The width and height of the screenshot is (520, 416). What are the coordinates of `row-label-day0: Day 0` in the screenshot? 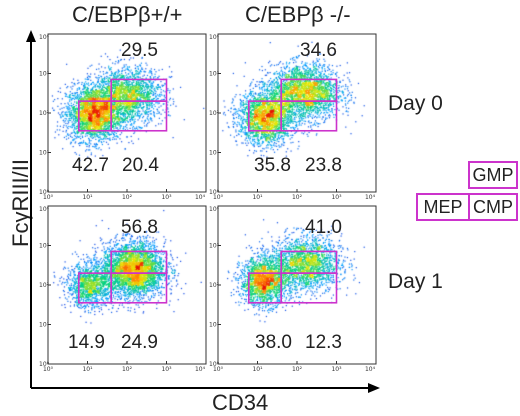 It's located at (415, 103).